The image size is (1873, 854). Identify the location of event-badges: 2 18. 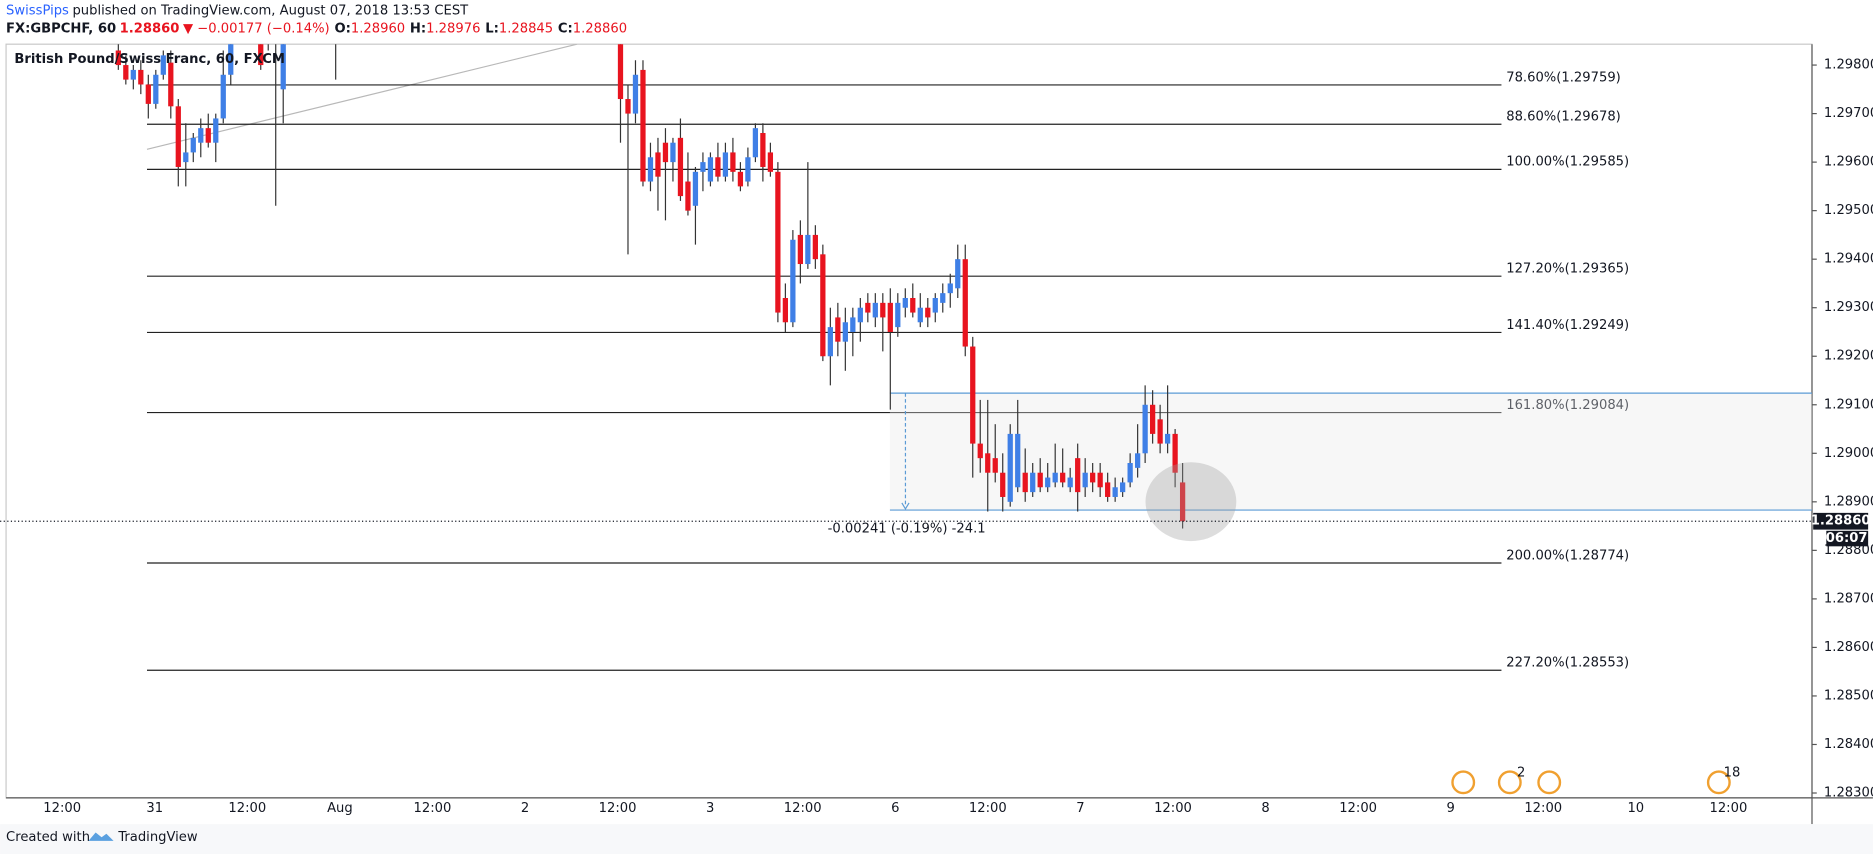
(1596, 780).